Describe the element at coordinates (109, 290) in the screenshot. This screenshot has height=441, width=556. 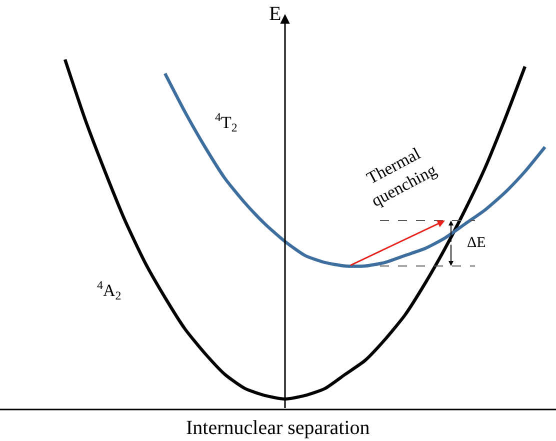
I see `annotation: $^{4}$A$_{2}$` at that location.